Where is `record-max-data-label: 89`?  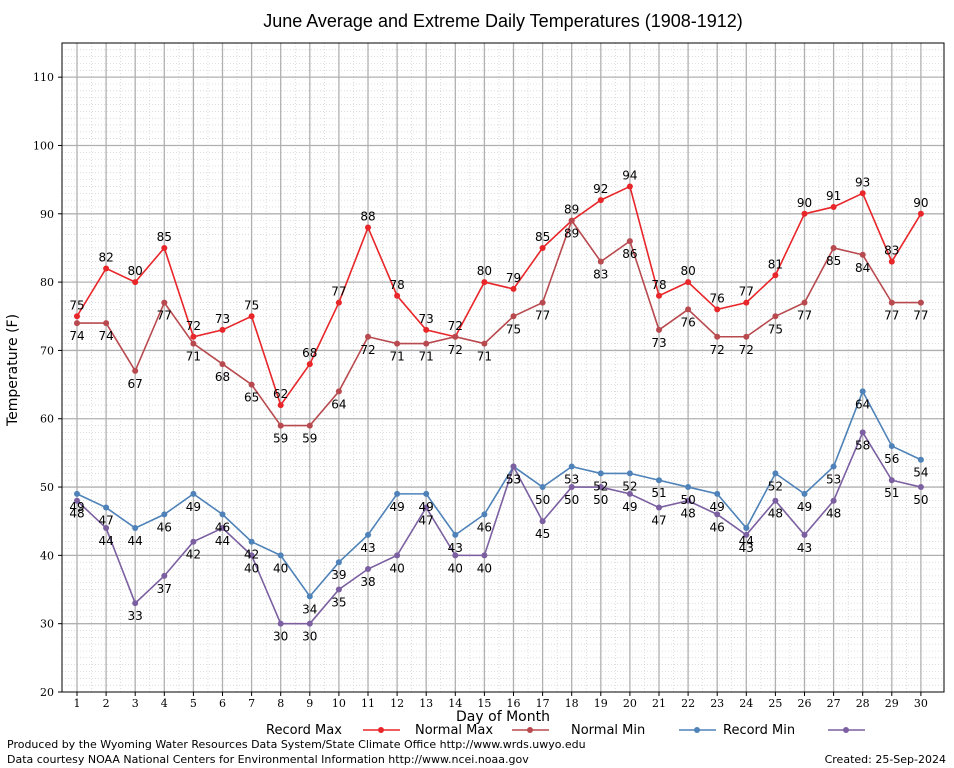
record-max-data-label: 89 is located at coordinates (571, 210).